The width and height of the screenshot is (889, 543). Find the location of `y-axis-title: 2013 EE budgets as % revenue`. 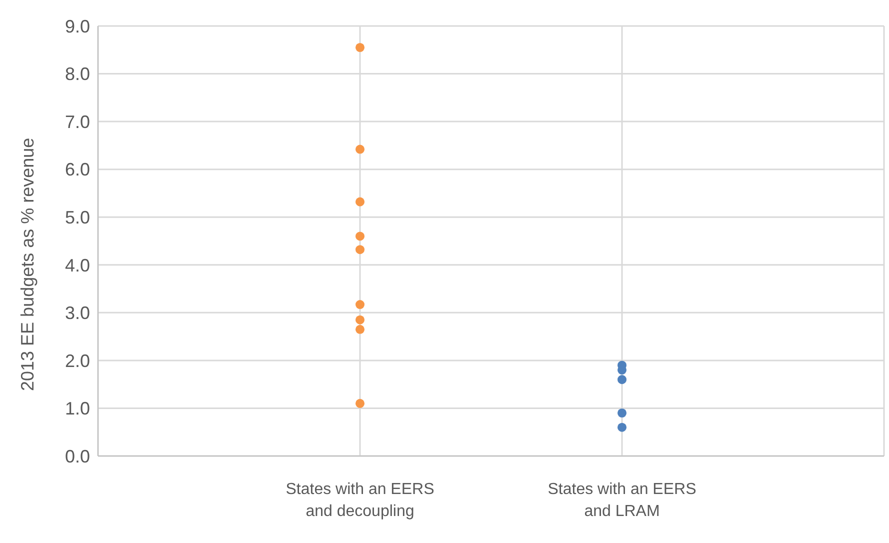

y-axis-title: 2013 EE budgets as % revenue is located at coordinates (27, 264).